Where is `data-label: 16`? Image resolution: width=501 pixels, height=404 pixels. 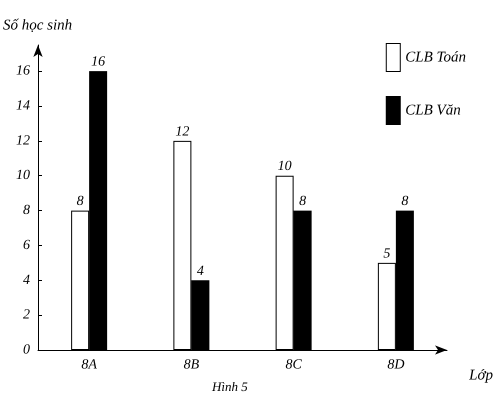 data-label: 16 is located at coordinates (98, 62).